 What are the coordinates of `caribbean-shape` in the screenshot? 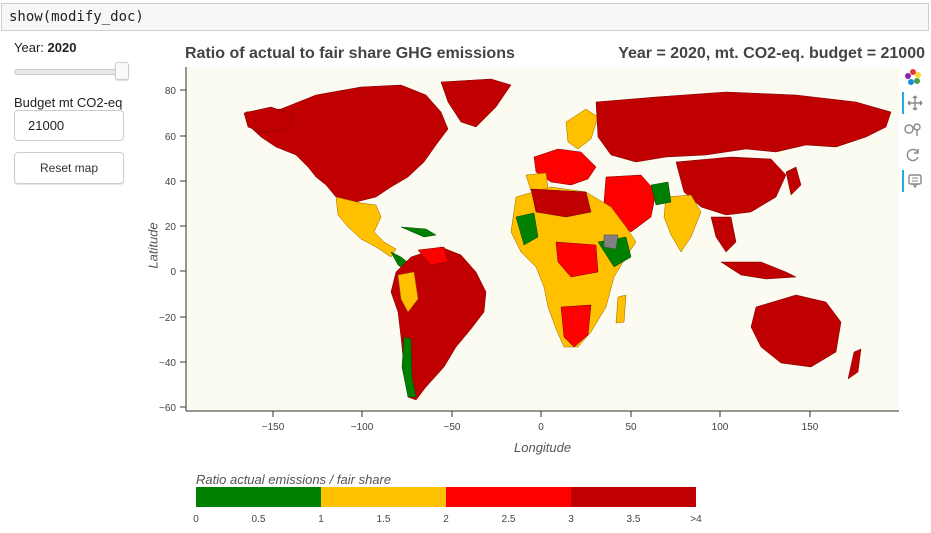 It's located at (418, 232).